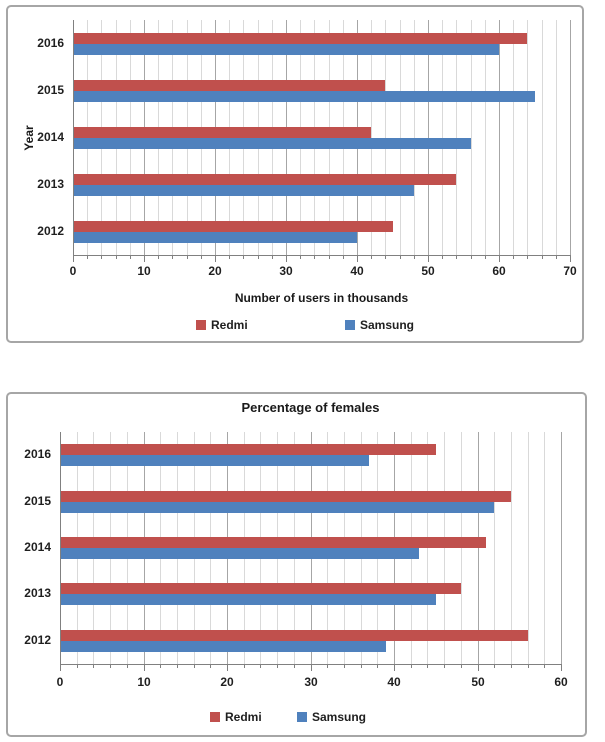 Image resolution: width=605 pixels, height=742 pixels. Describe the element at coordinates (73, 141) in the screenshot. I see `y-axis-line` at that location.